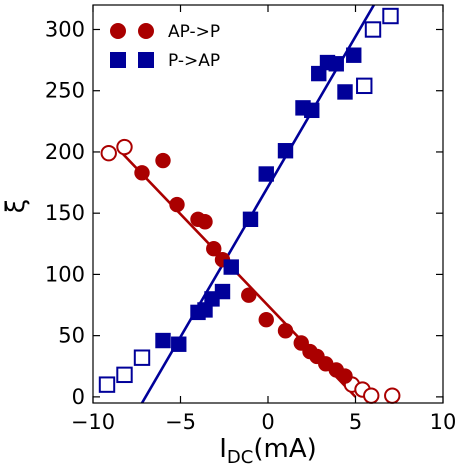 Image resolution: width=467 pixels, height=467 pixels. What do you see at coordinates (443, 422) in the screenshot?
I see `x-tick-label: 10` at bounding box center [443, 422].